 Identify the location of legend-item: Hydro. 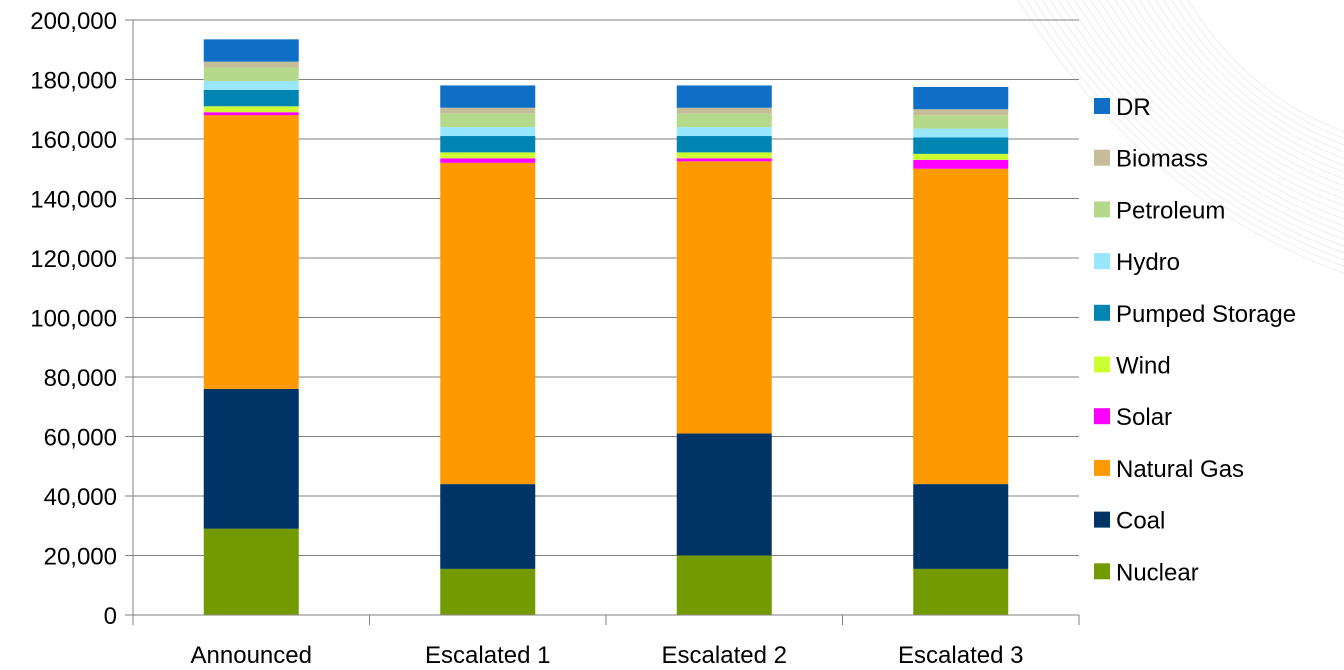
(1137, 262).